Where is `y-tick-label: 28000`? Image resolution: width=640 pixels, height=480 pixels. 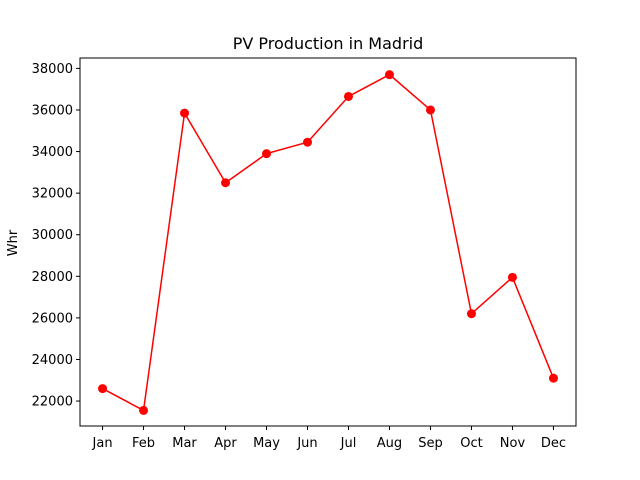 y-tick-label: 28000 is located at coordinates (52, 277).